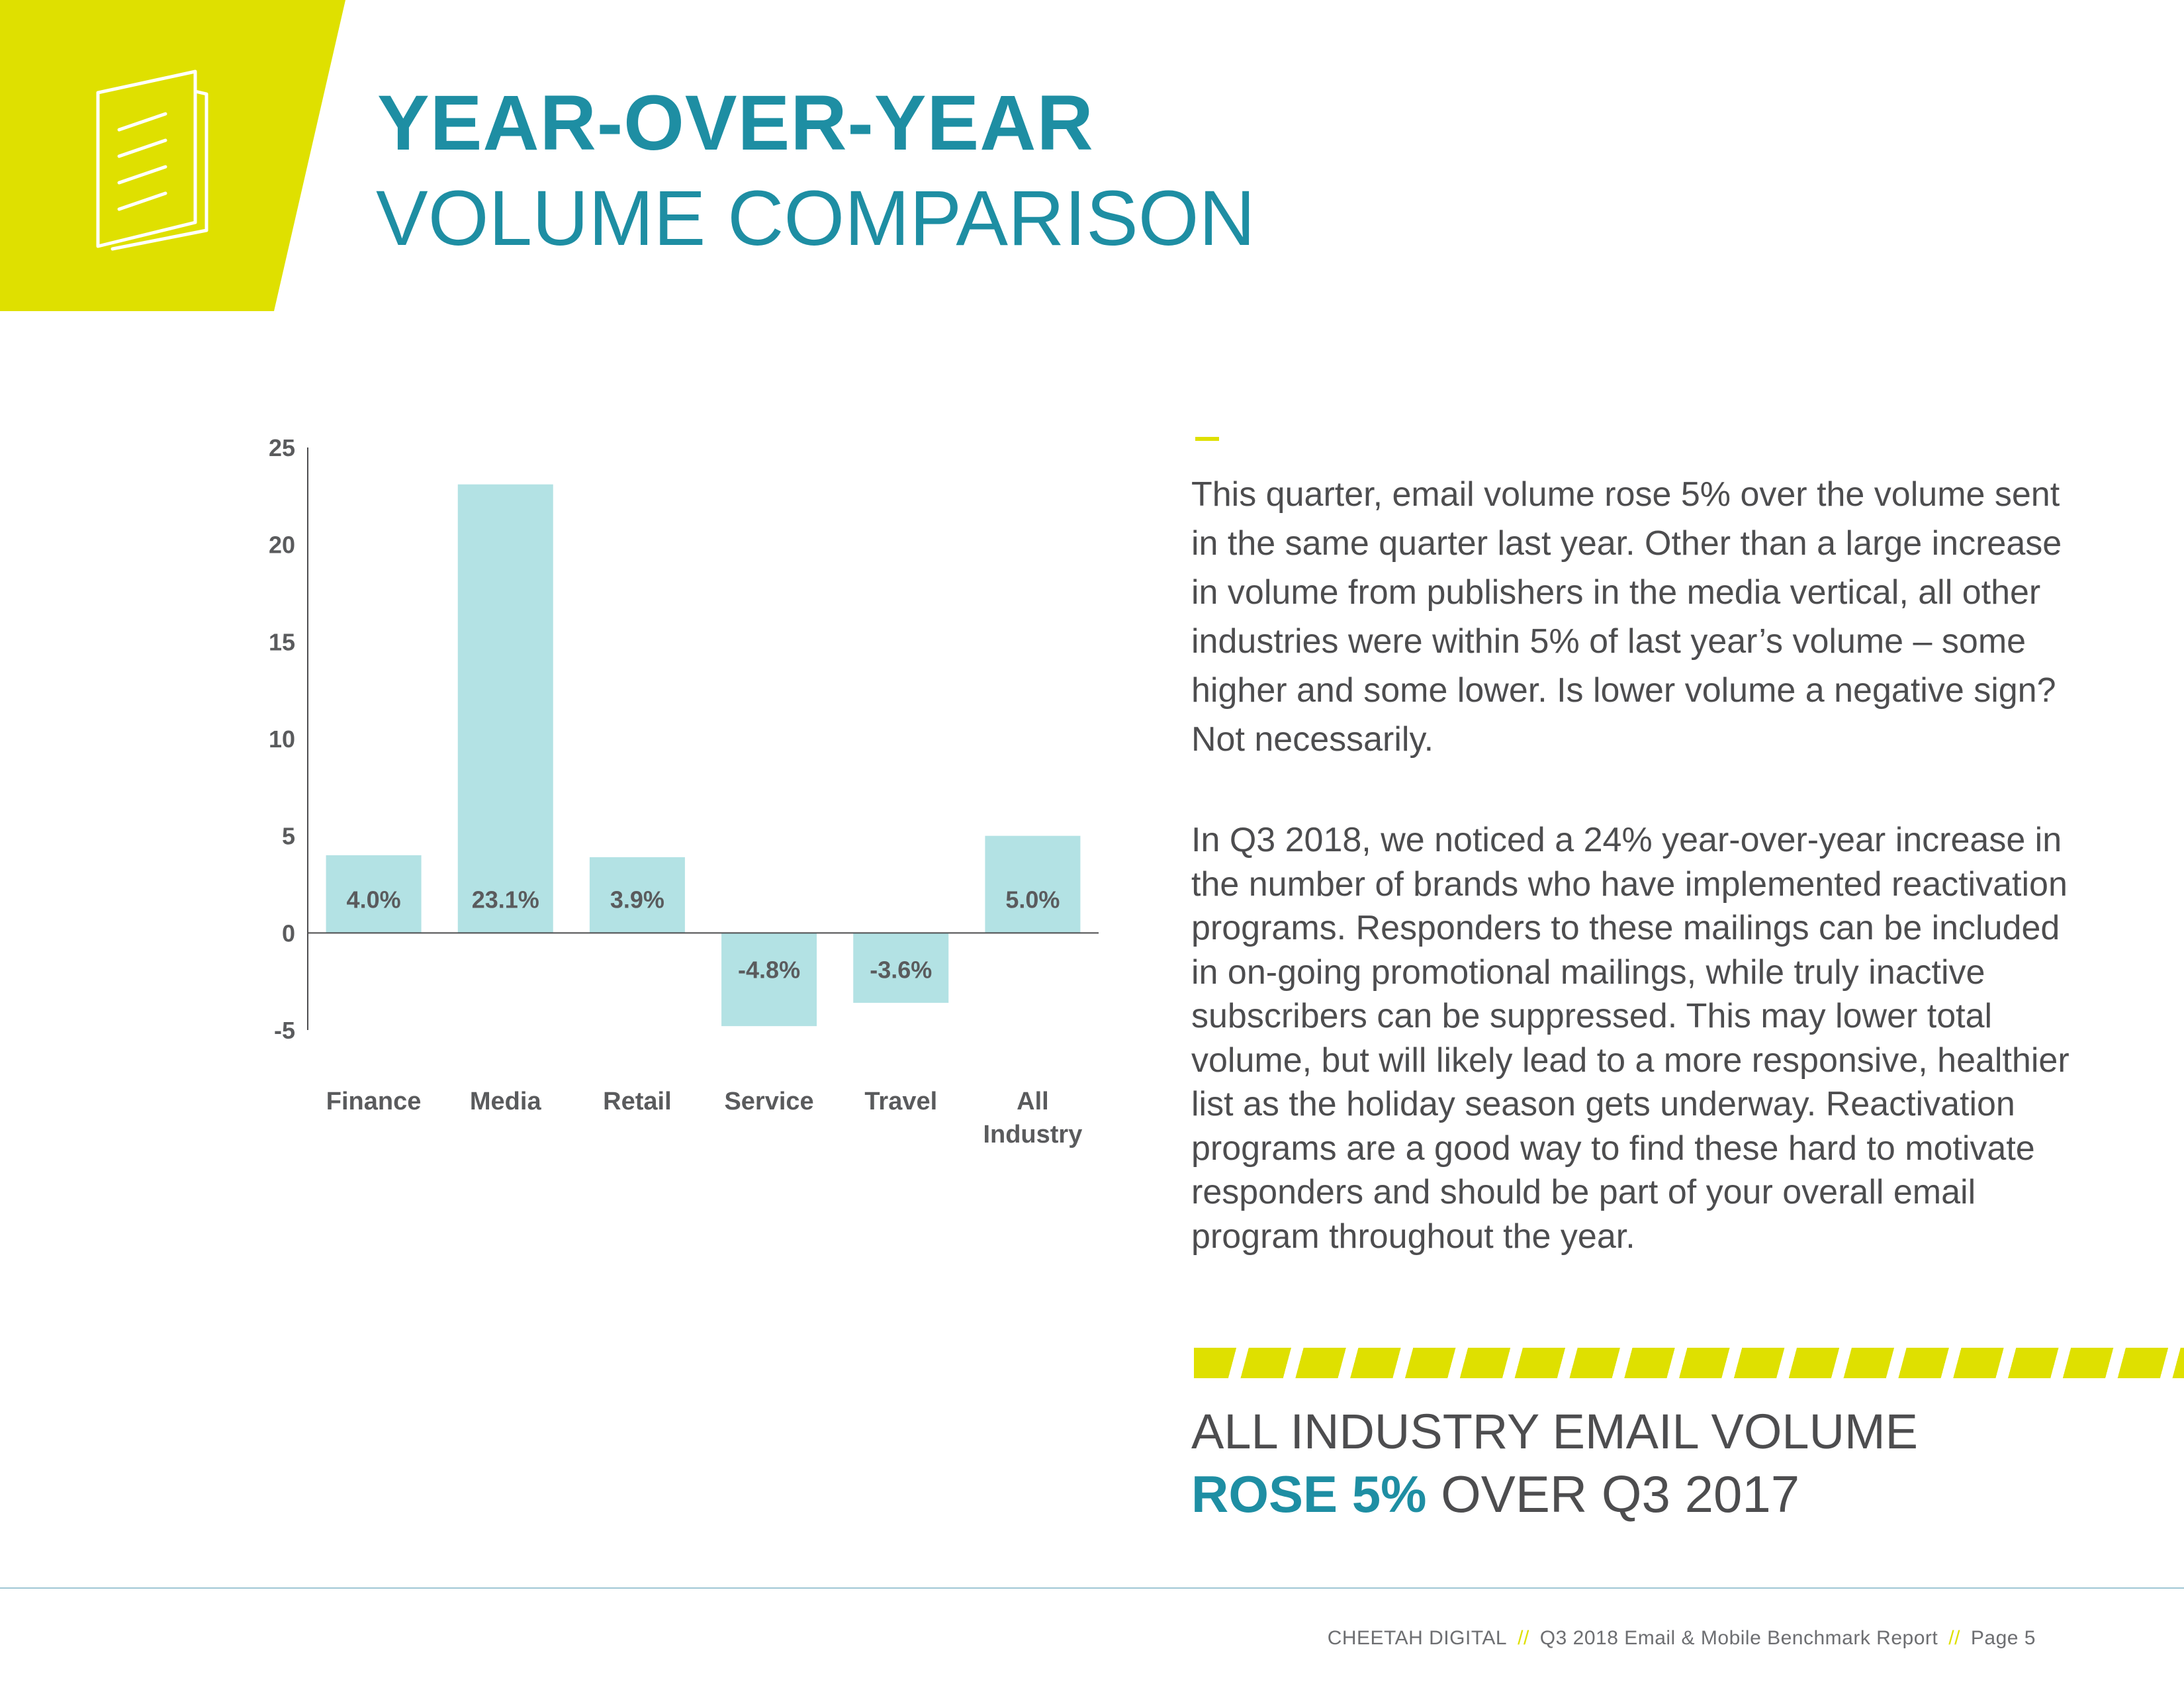 The image size is (2184, 1688). What do you see at coordinates (769, 969) in the screenshot?
I see `data-label: -4.8%` at bounding box center [769, 969].